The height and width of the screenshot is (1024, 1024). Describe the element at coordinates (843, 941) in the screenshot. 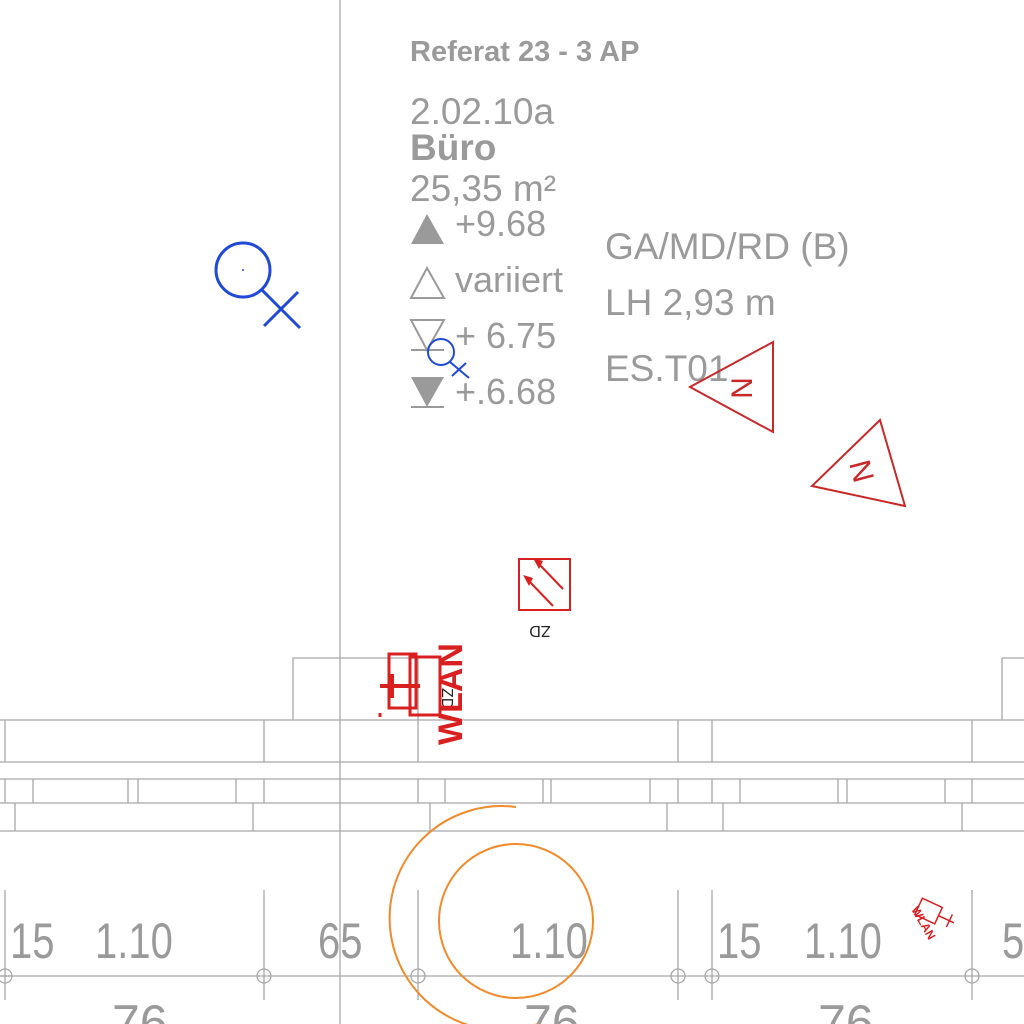

I see `dim-110-c: 1.10` at that location.